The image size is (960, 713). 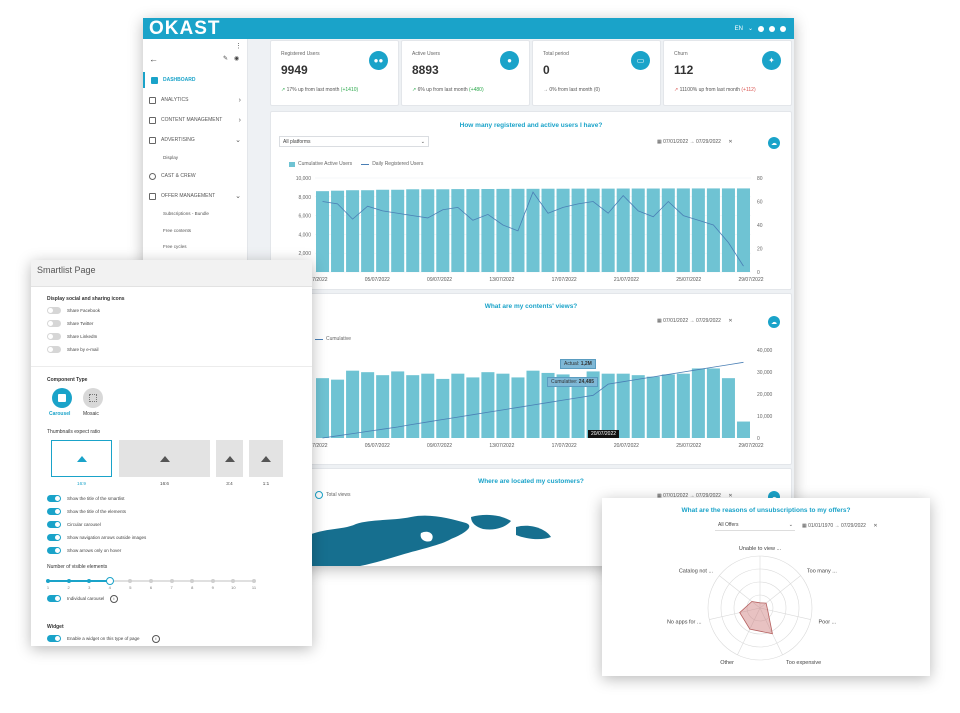 I want to click on walking-person-icon: ✦, so click(x=771, y=60).